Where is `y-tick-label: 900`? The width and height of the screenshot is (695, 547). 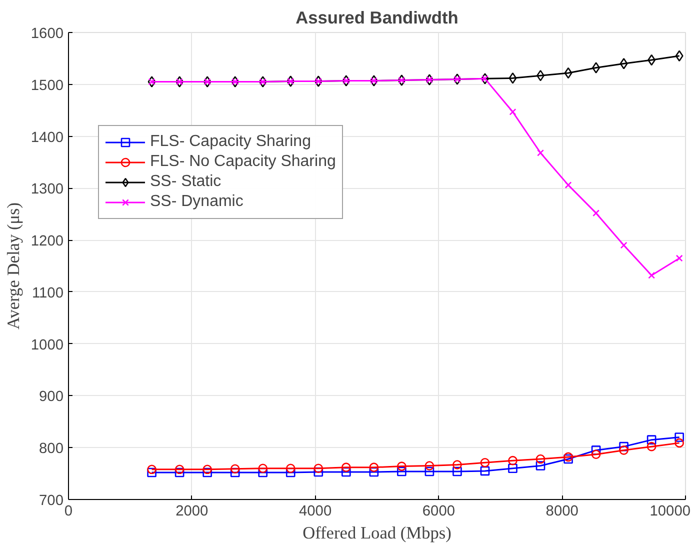
y-tick-label: 900 is located at coordinates (51, 397).